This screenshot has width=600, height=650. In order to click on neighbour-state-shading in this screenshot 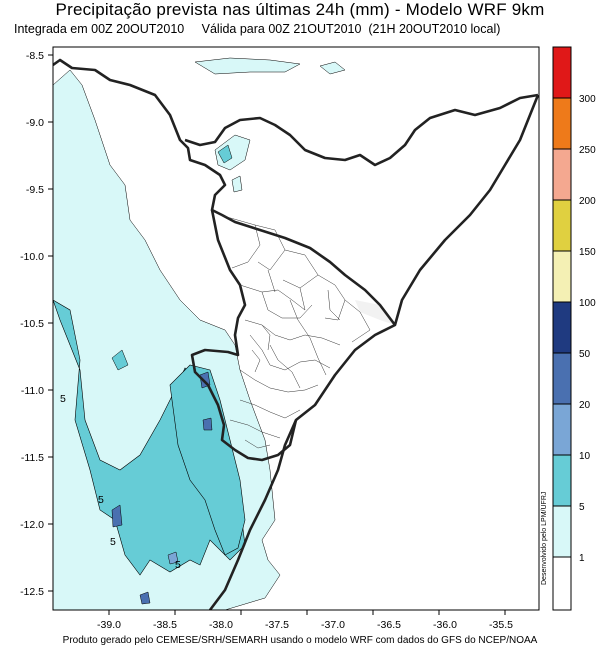, I will do `click(375, 312)`.